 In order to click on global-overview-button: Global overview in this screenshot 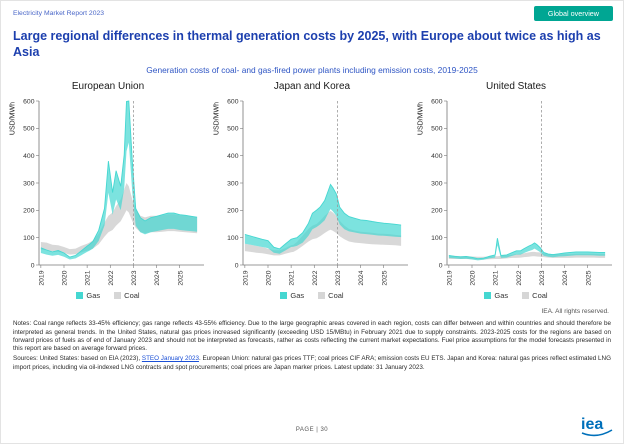, I will do `click(573, 13)`.